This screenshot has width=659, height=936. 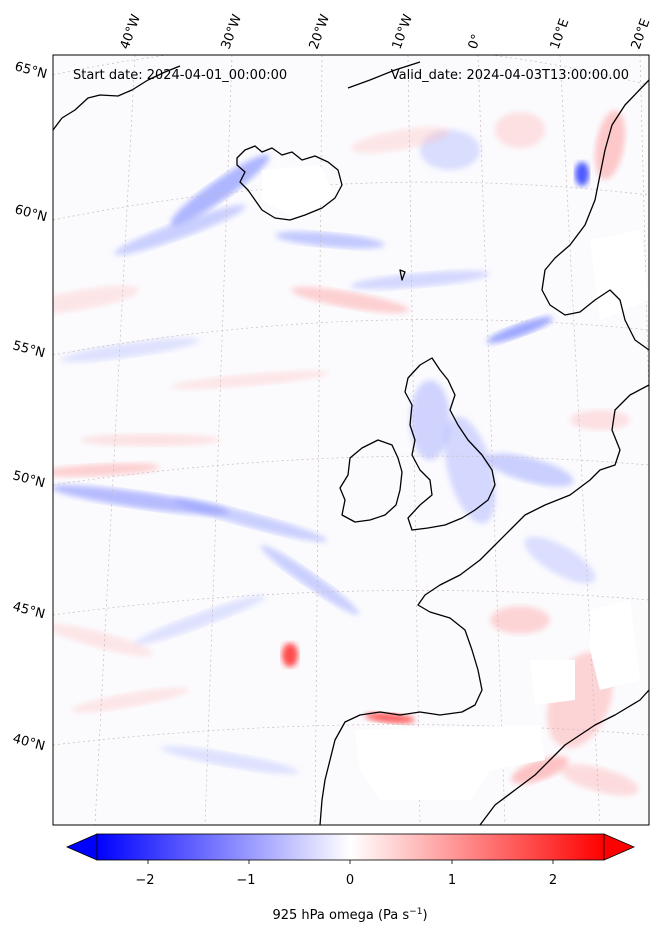 What do you see at coordinates (403, 31) in the screenshot?
I see `tick-10w: 10°W` at bounding box center [403, 31].